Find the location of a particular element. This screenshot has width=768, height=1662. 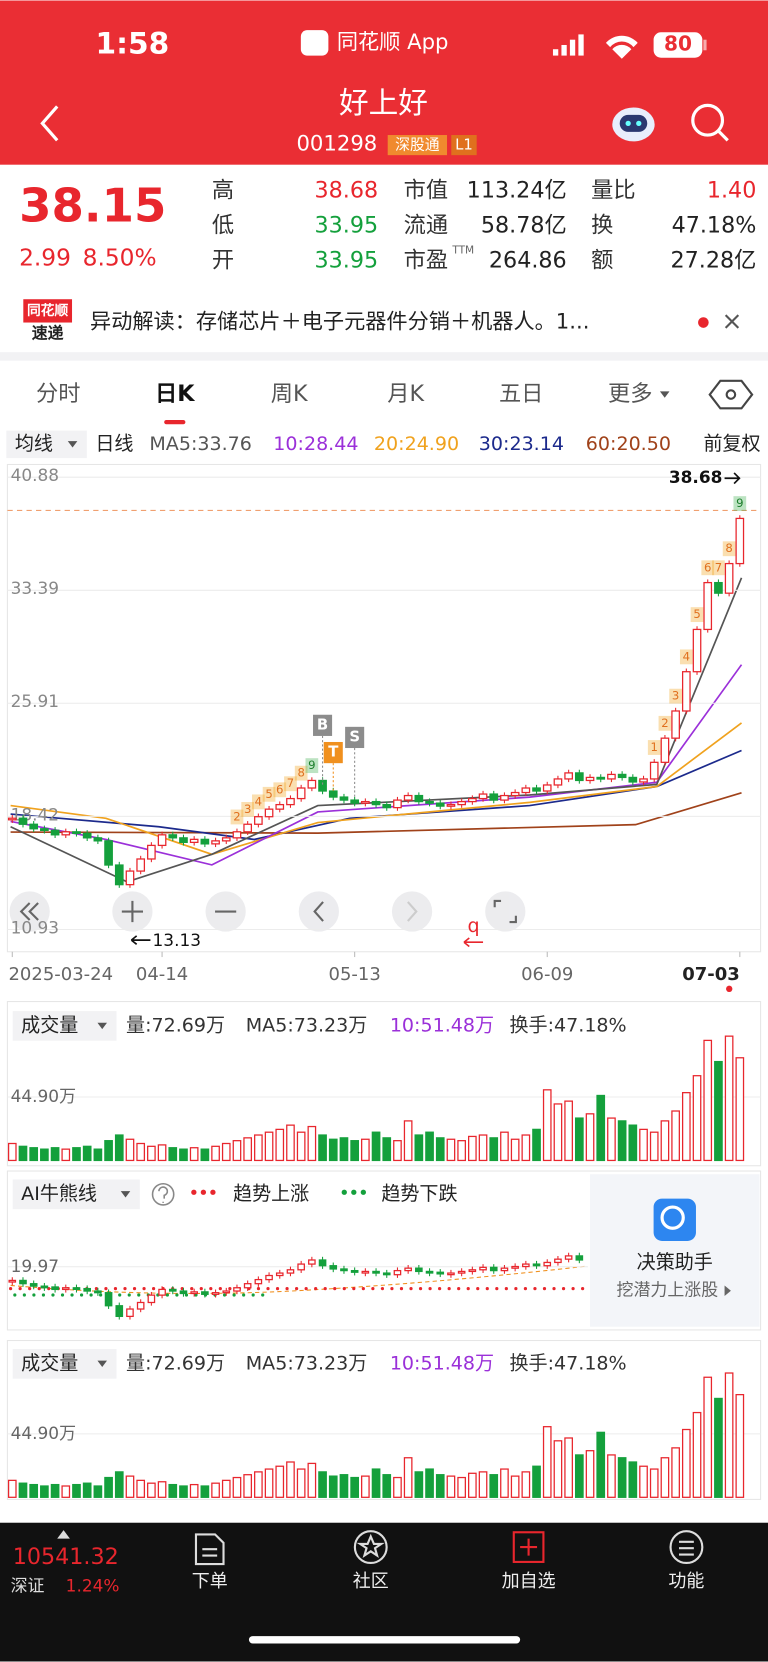

nav-item: 社区 is located at coordinates (371, 1581).